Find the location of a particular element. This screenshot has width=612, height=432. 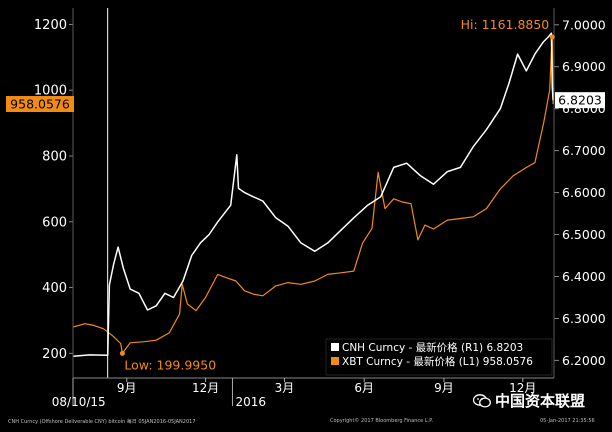

left-tick-label: 1200 is located at coordinates (50, 25).